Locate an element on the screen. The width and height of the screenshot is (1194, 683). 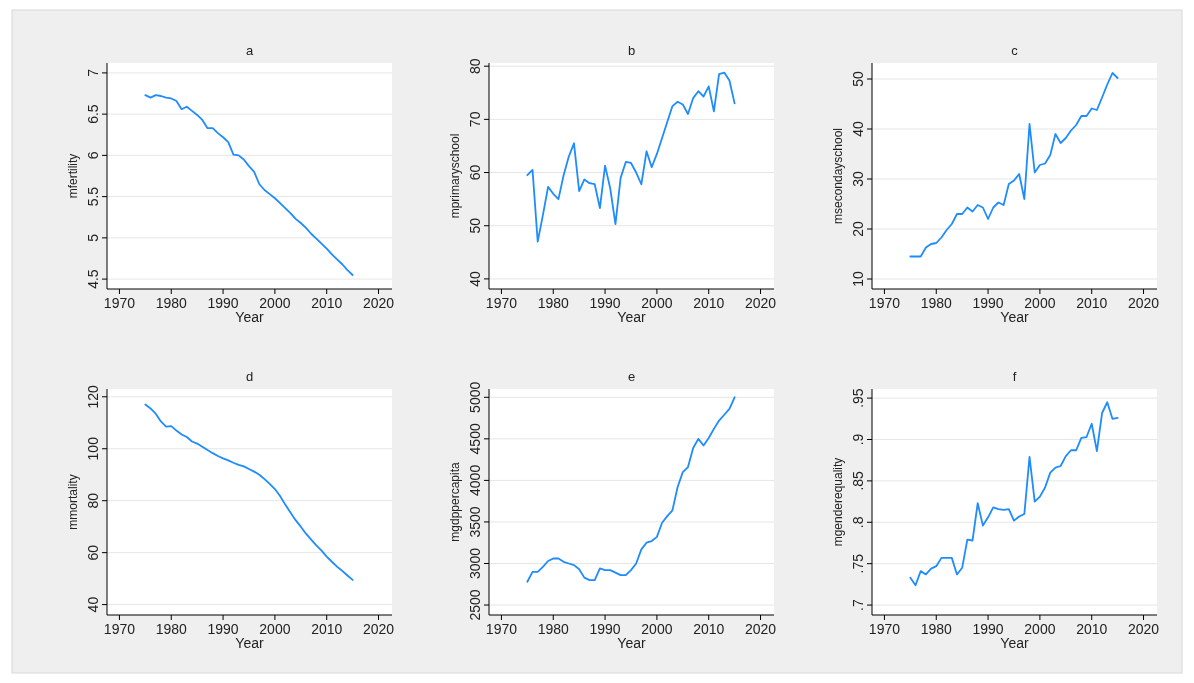
y-tick-label: 7 is located at coordinates (93, 72).